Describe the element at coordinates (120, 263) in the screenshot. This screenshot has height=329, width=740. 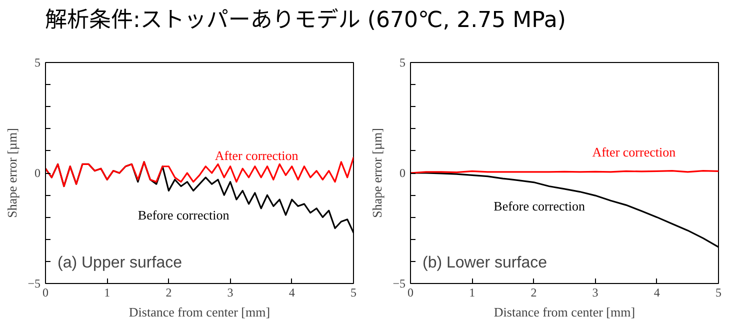
I see `annotation: (a) Upper surface` at that location.